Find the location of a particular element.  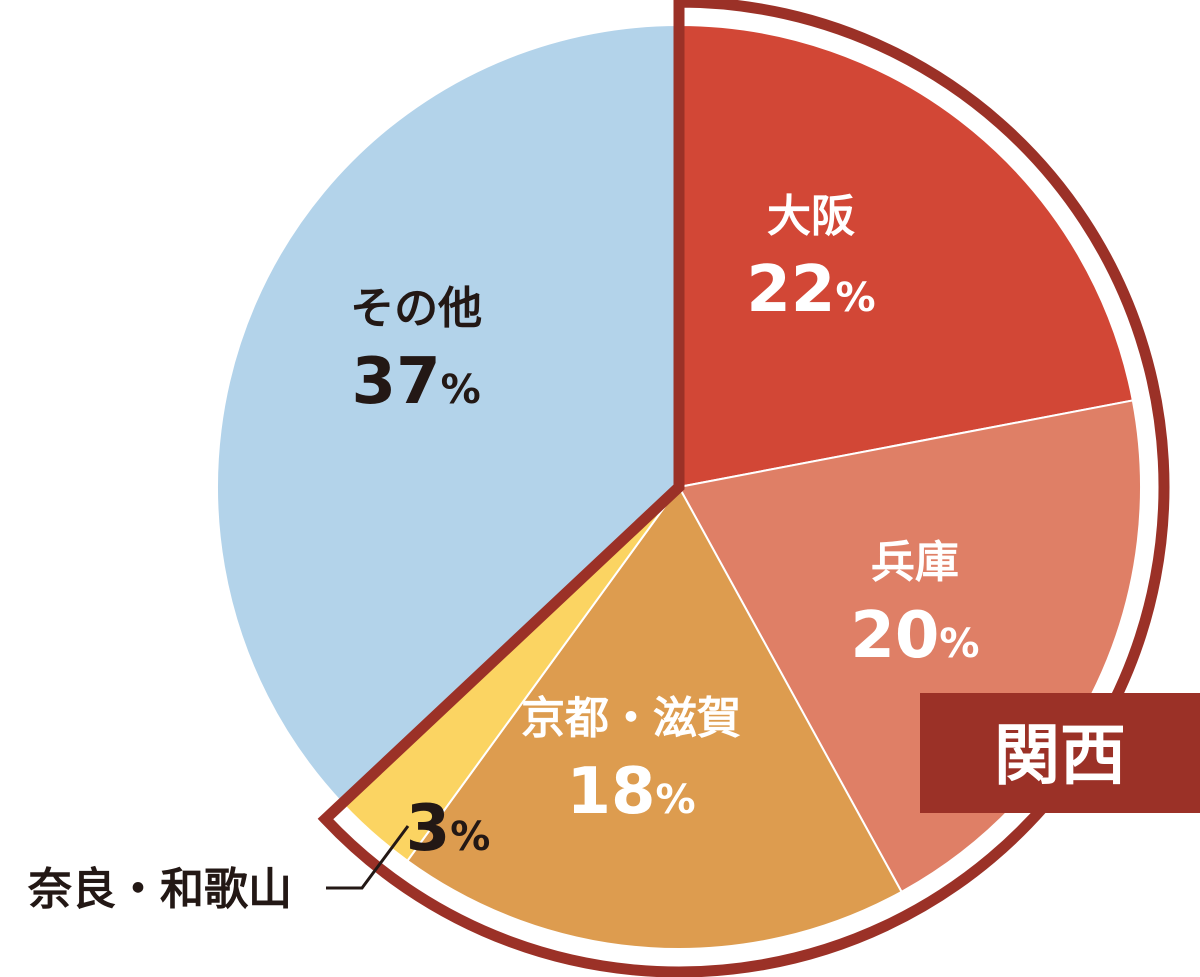

slice-percent-label: 18% is located at coordinates (630, 792).